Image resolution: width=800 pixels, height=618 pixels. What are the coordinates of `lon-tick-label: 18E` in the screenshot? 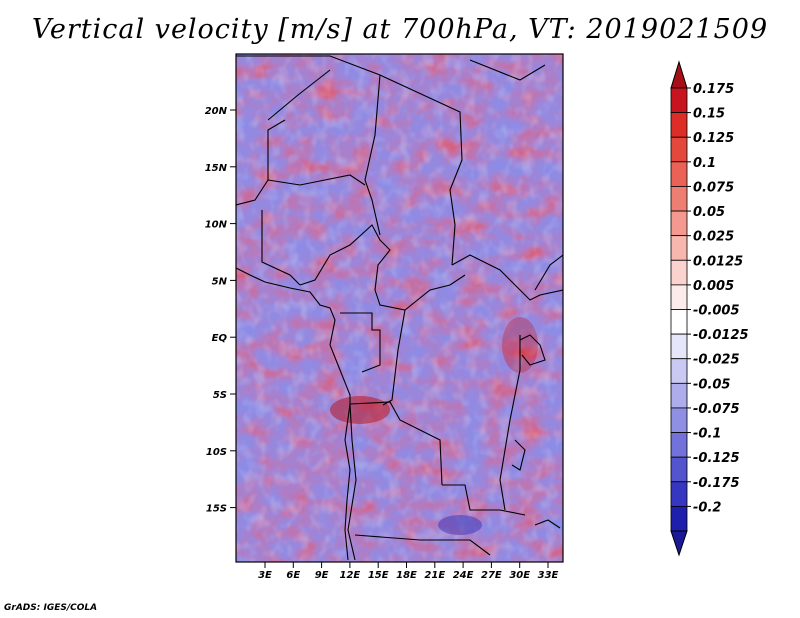 It's located at (406, 575).